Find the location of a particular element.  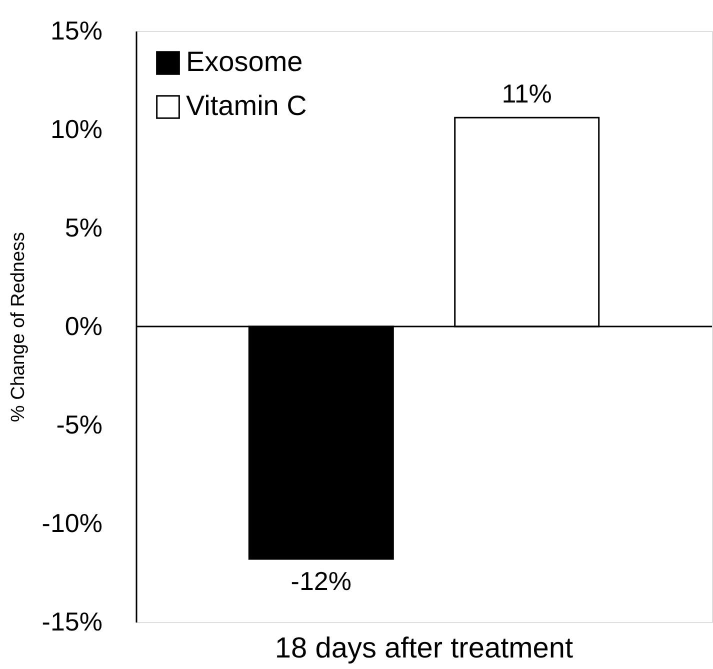

y-tick-label: -15% is located at coordinates (72, 621).